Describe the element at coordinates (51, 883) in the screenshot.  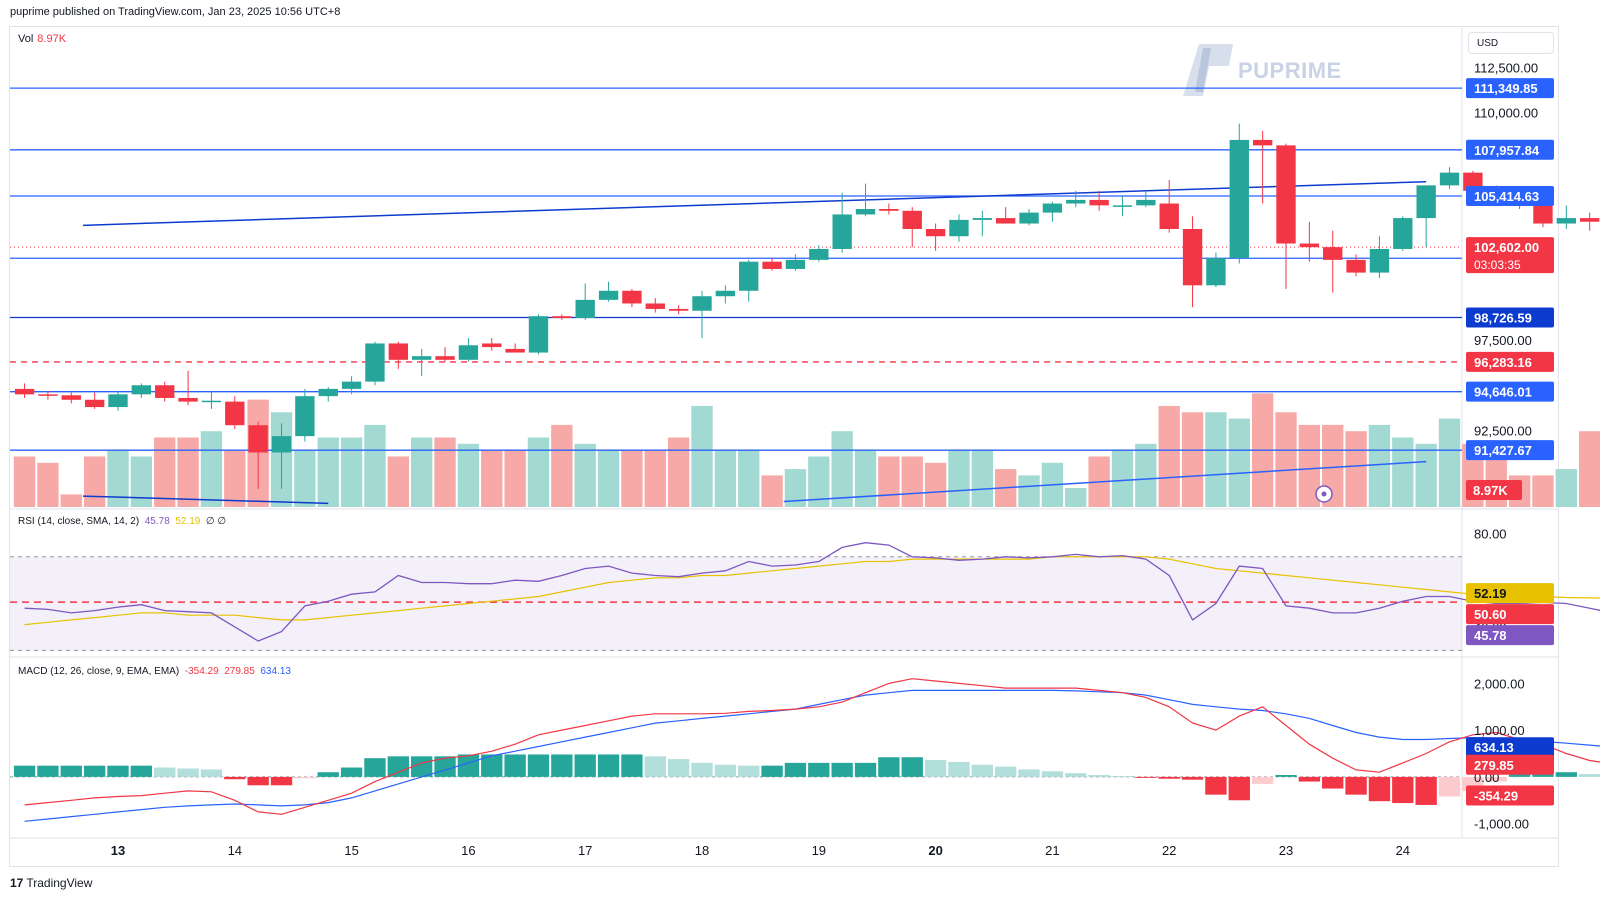
I see `tradingview-footer: 17 TradingView` at that location.